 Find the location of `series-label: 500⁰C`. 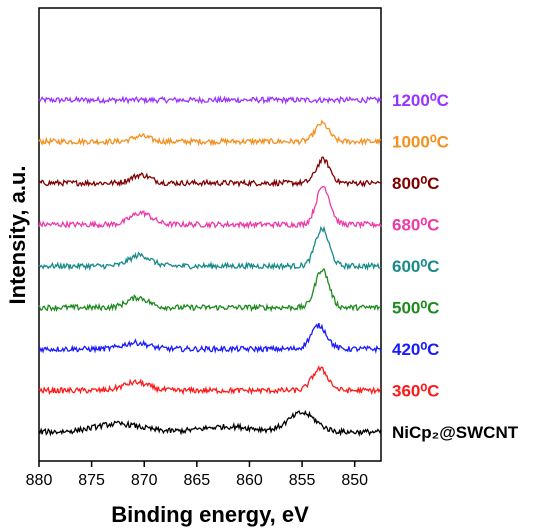

series-label: 500⁰C is located at coordinates (415, 308).